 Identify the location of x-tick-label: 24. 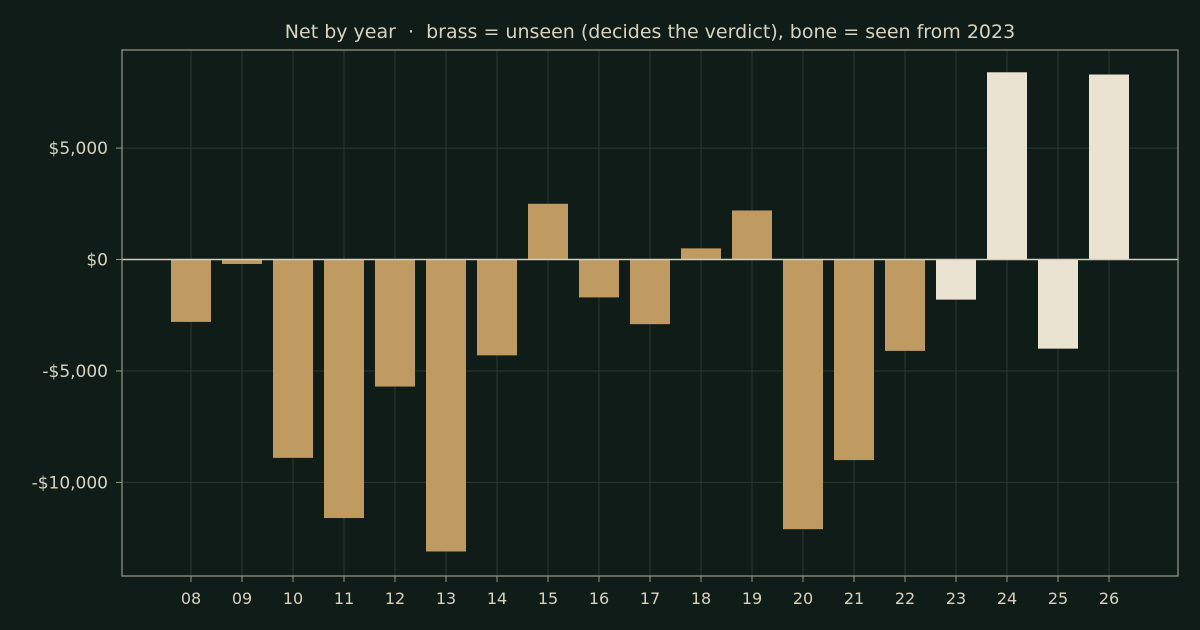
(1007, 598).